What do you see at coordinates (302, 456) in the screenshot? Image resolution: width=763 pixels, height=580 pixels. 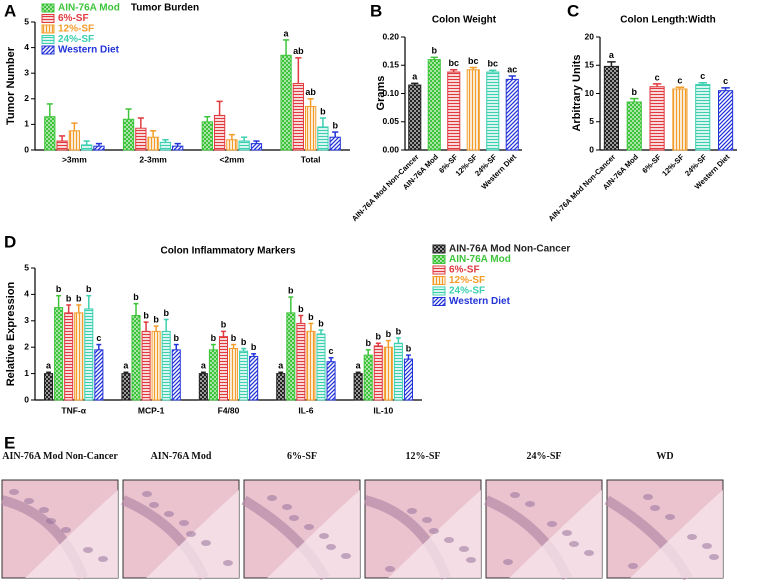 I see `image-caption: 6%-SF` at bounding box center [302, 456].